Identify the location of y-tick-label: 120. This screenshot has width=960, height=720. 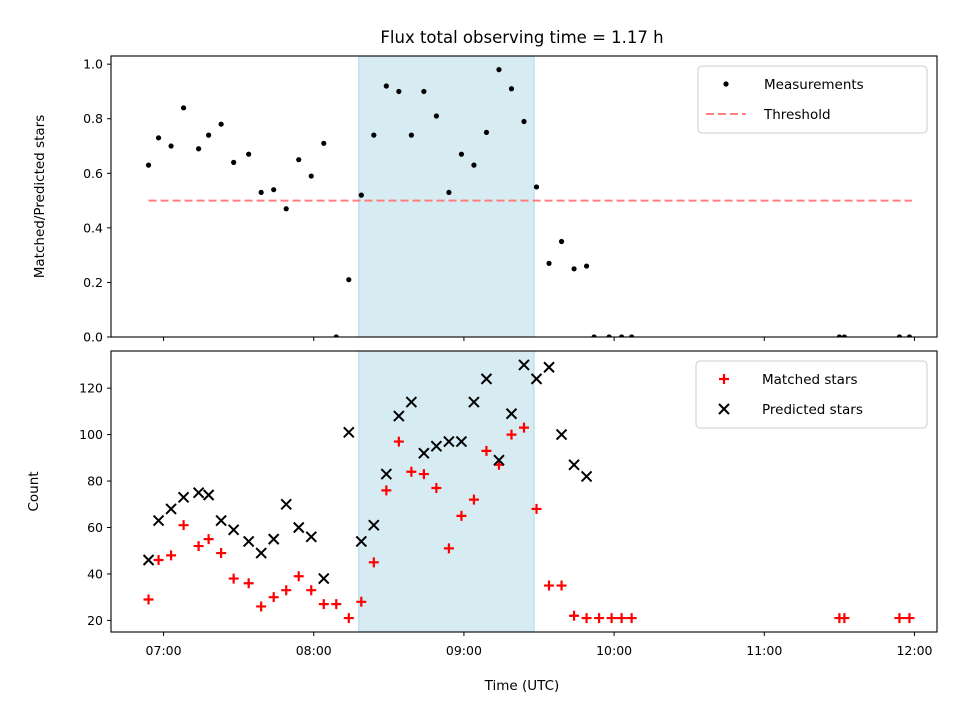
(91, 388).